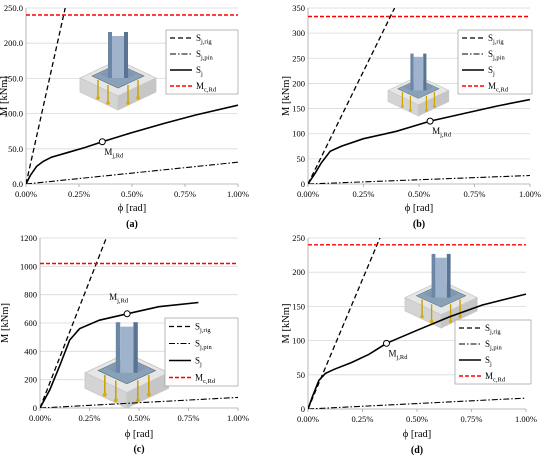 The image size is (550, 461). Describe the element at coordinates (419, 224) in the screenshot. I see `panel-caption: (b)` at that location.